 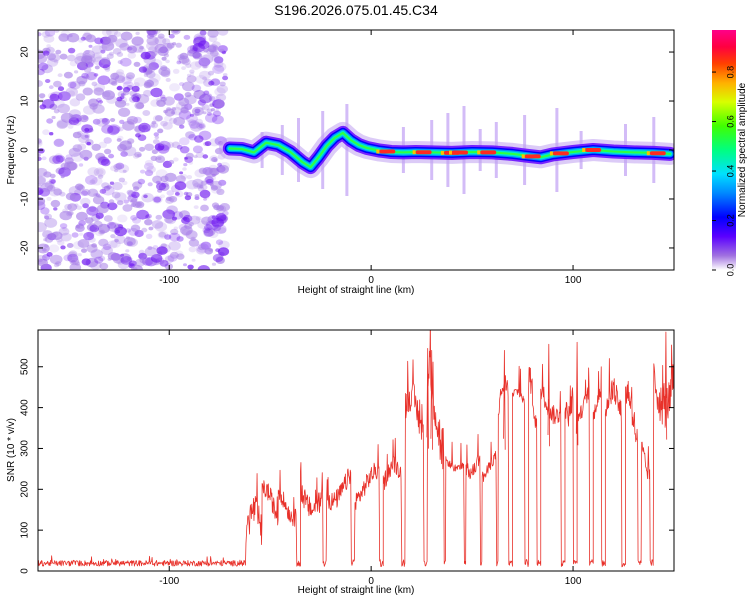 What do you see at coordinates (25, 150) in the screenshot?
I see `spectrogram-ytick-label: 0` at bounding box center [25, 150].